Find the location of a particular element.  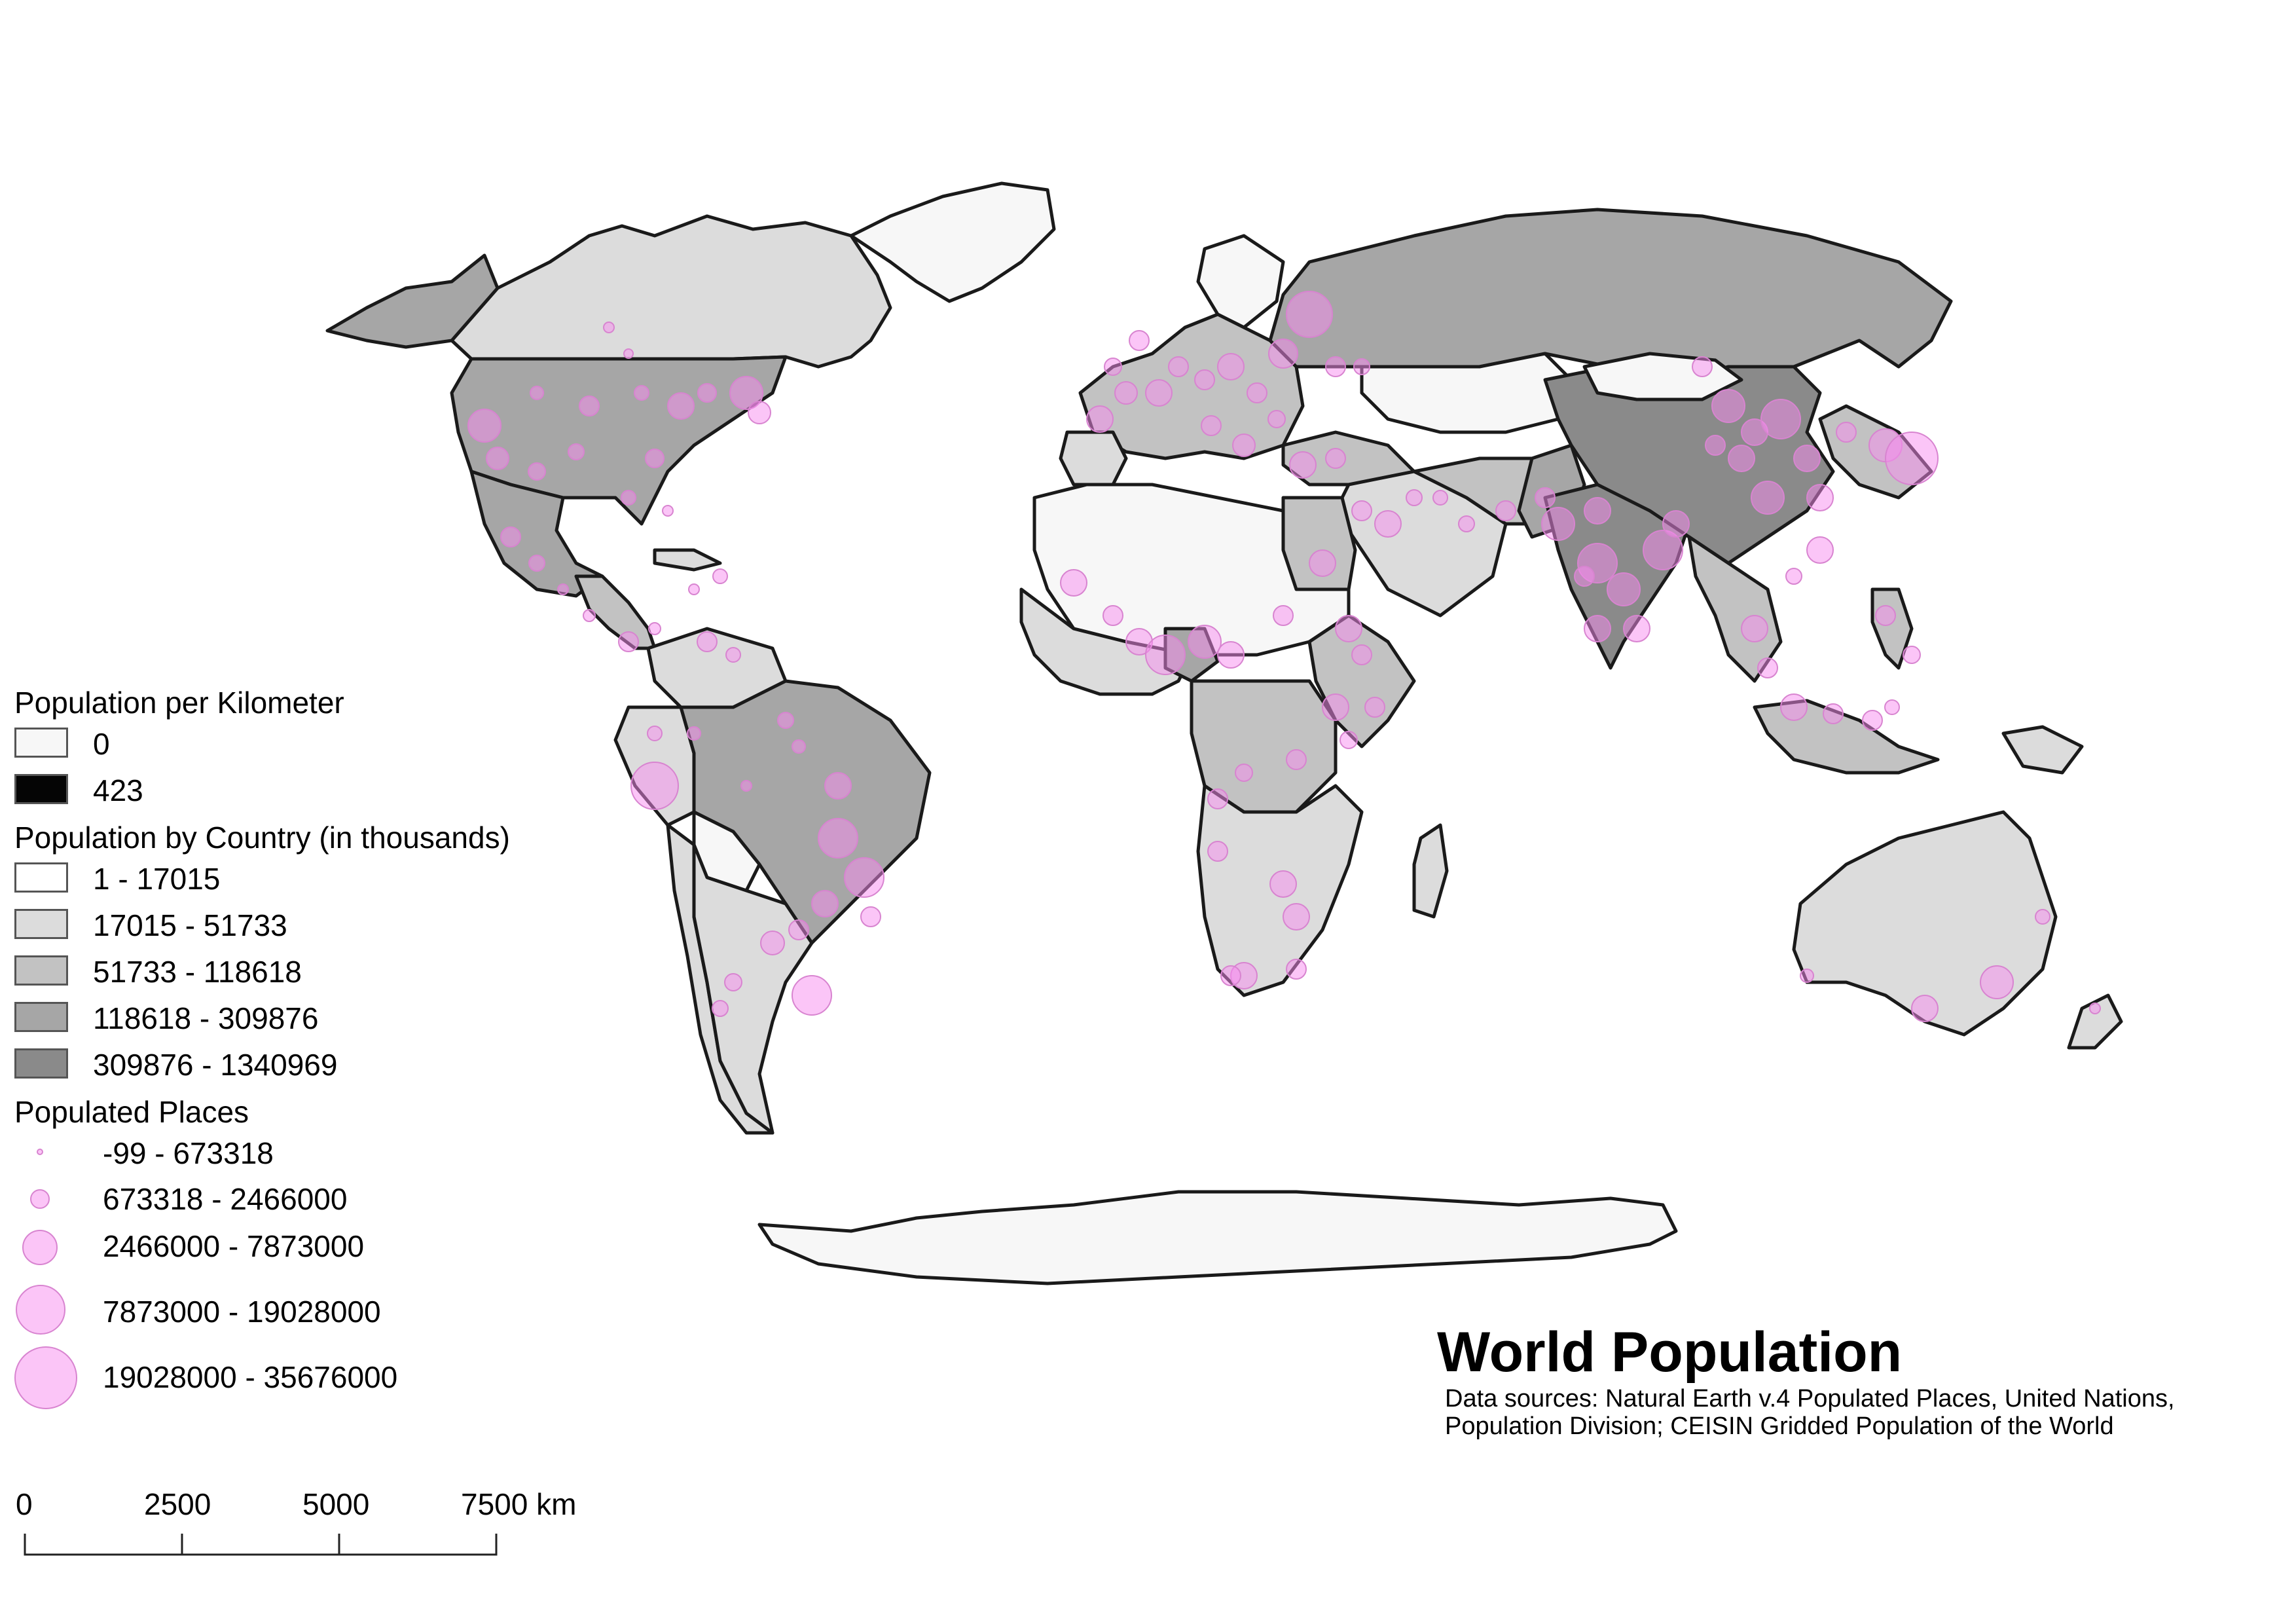

country-west-africa is located at coordinates (1106, 641).